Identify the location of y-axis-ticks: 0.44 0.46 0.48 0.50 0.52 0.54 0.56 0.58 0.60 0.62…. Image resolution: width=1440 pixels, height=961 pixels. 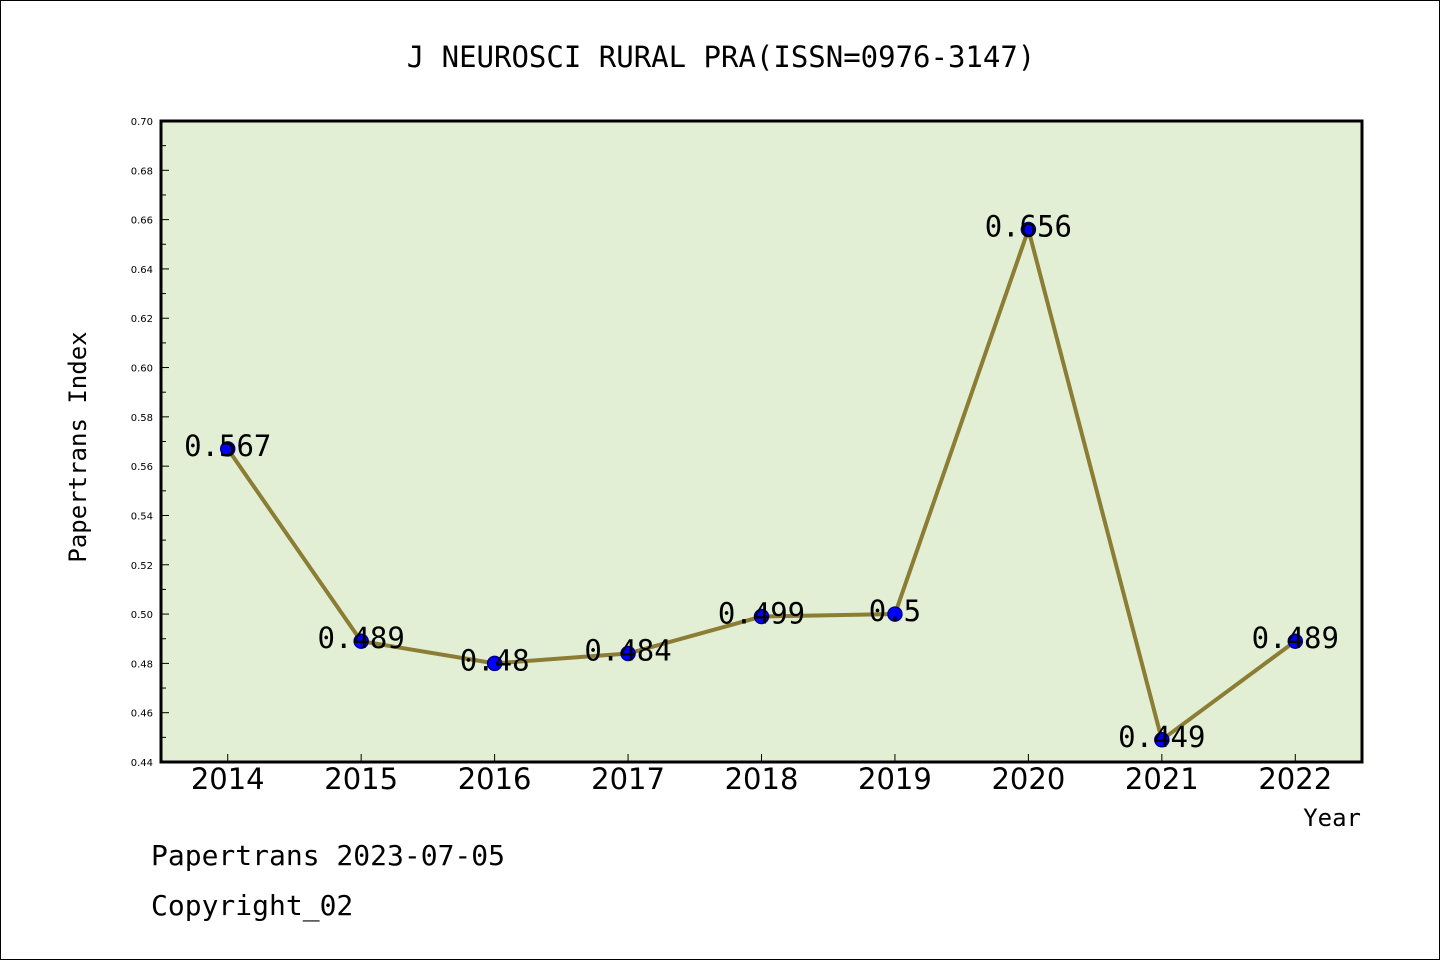
(150, 443).